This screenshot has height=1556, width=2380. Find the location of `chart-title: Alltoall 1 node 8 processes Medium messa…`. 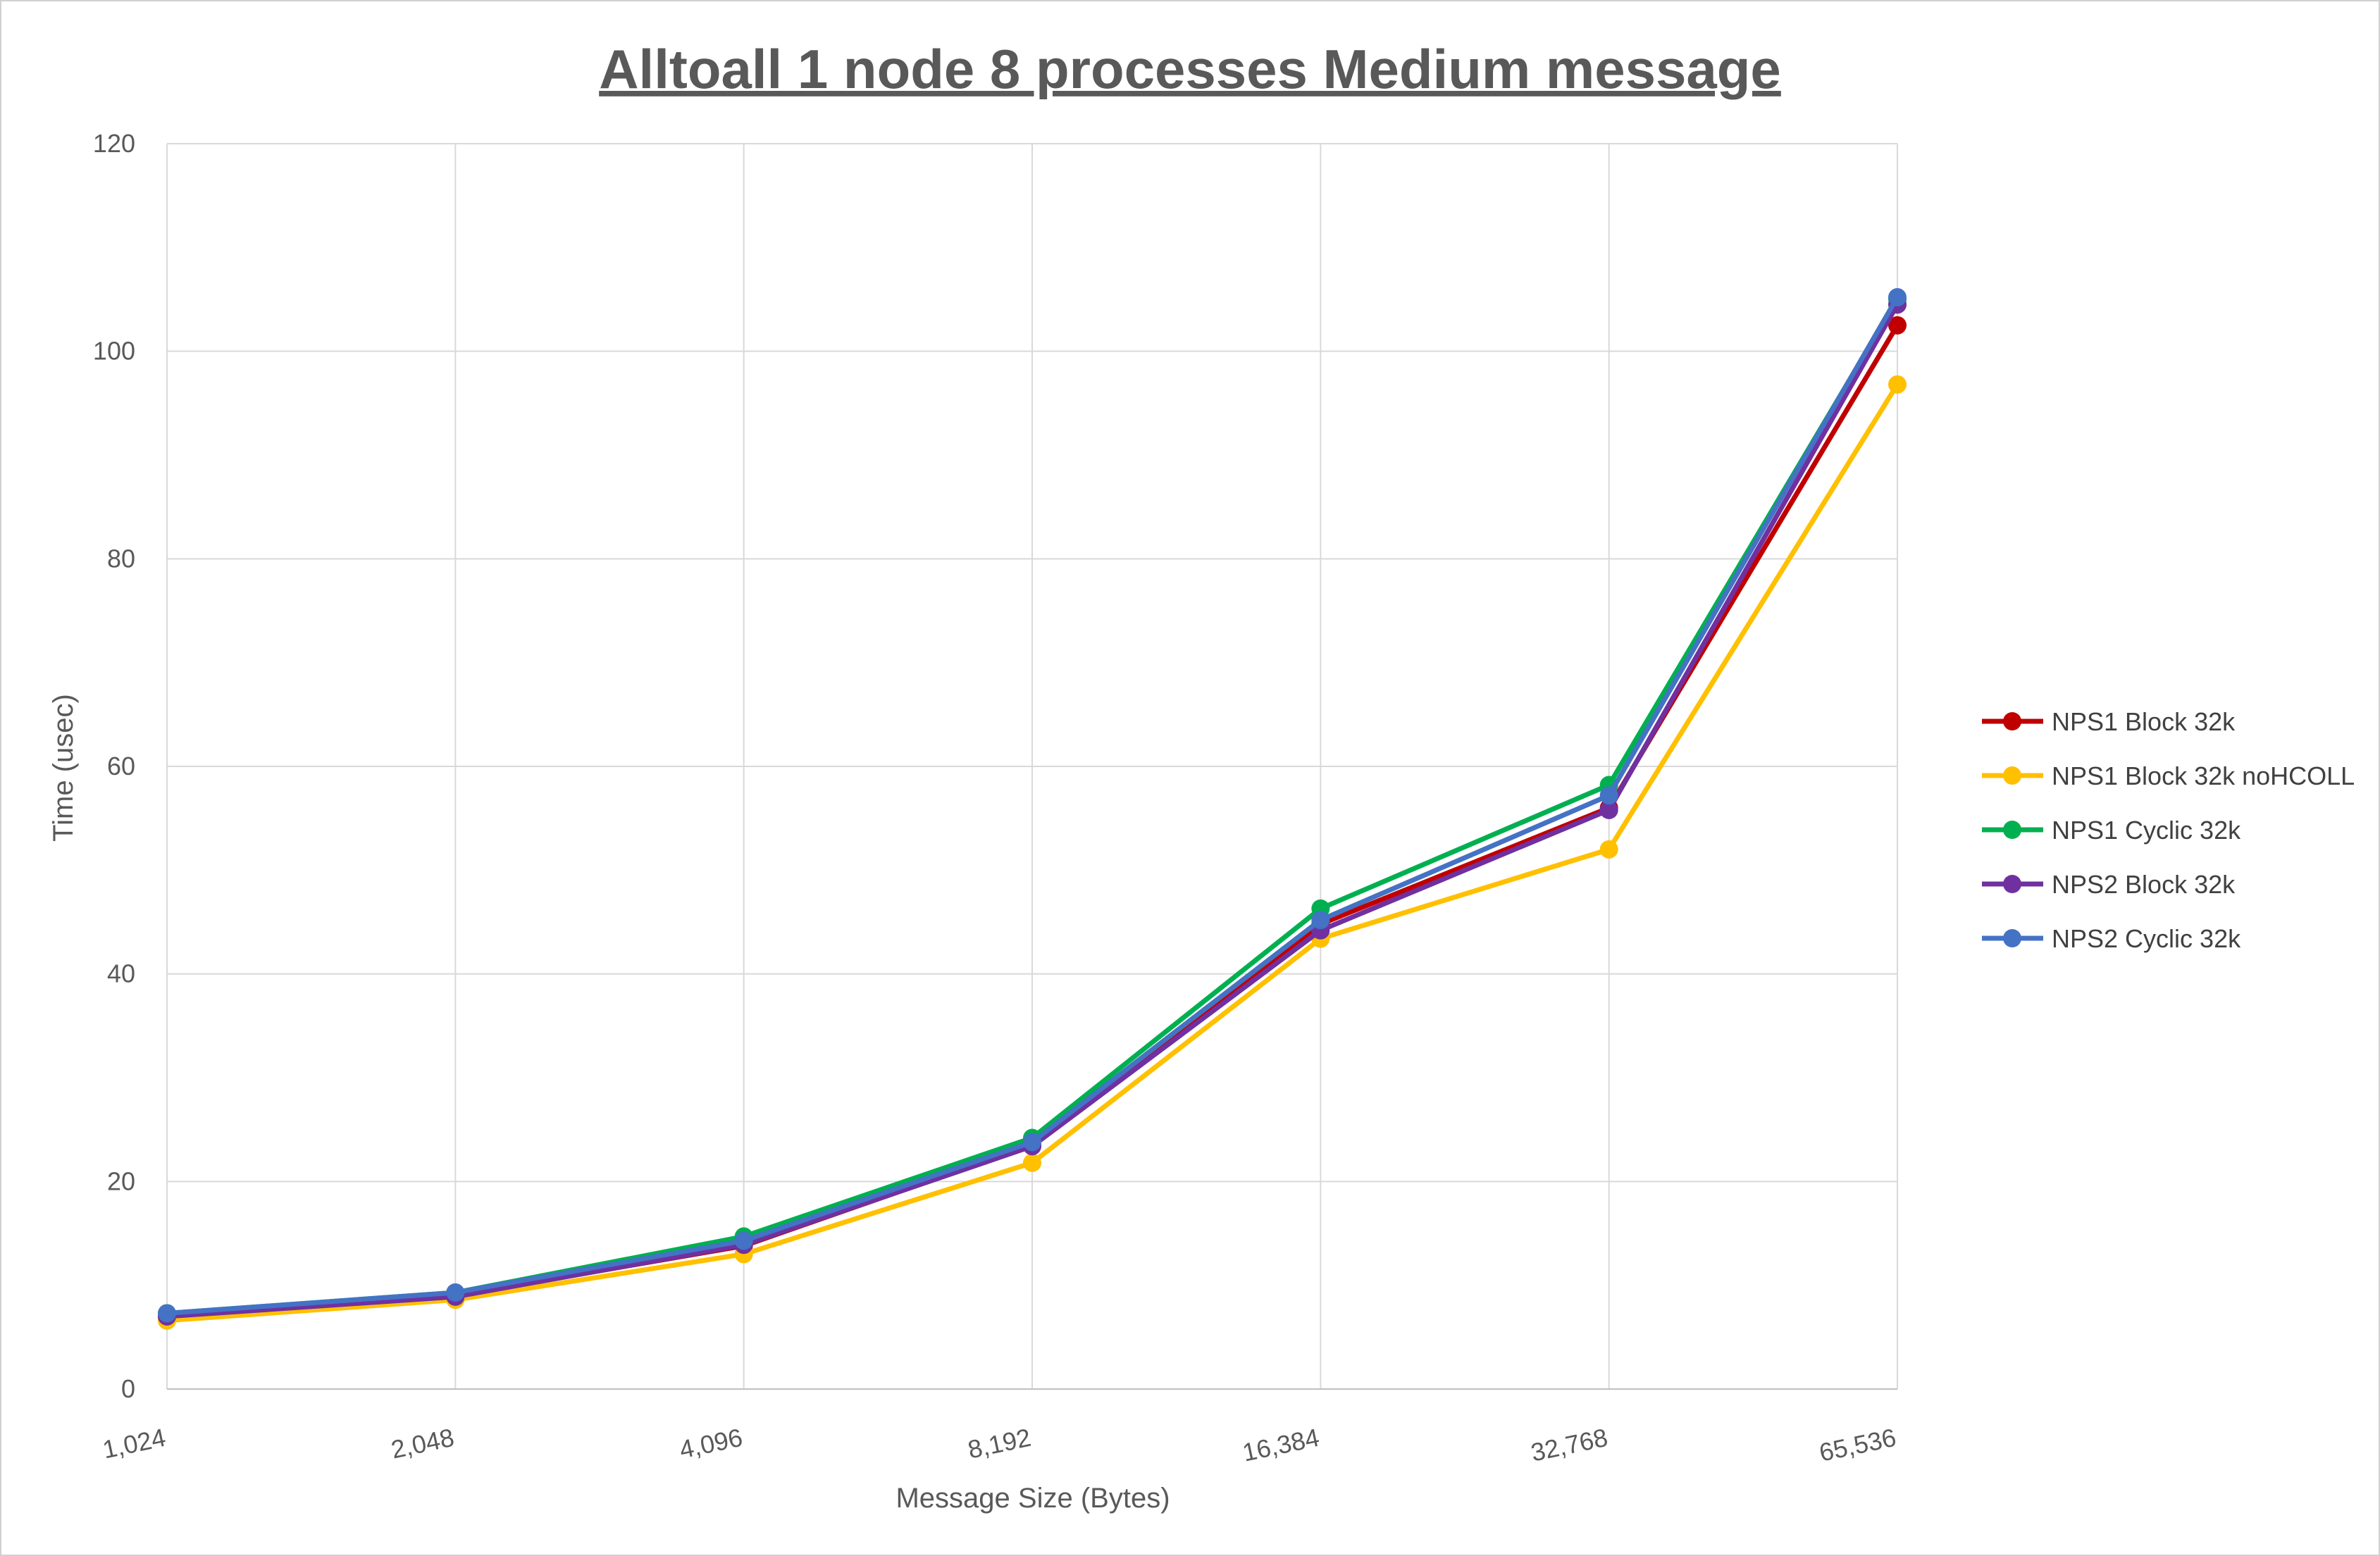

chart-title: Alltoall 1 node 8 processes Medium messa… is located at coordinates (1190, 69).